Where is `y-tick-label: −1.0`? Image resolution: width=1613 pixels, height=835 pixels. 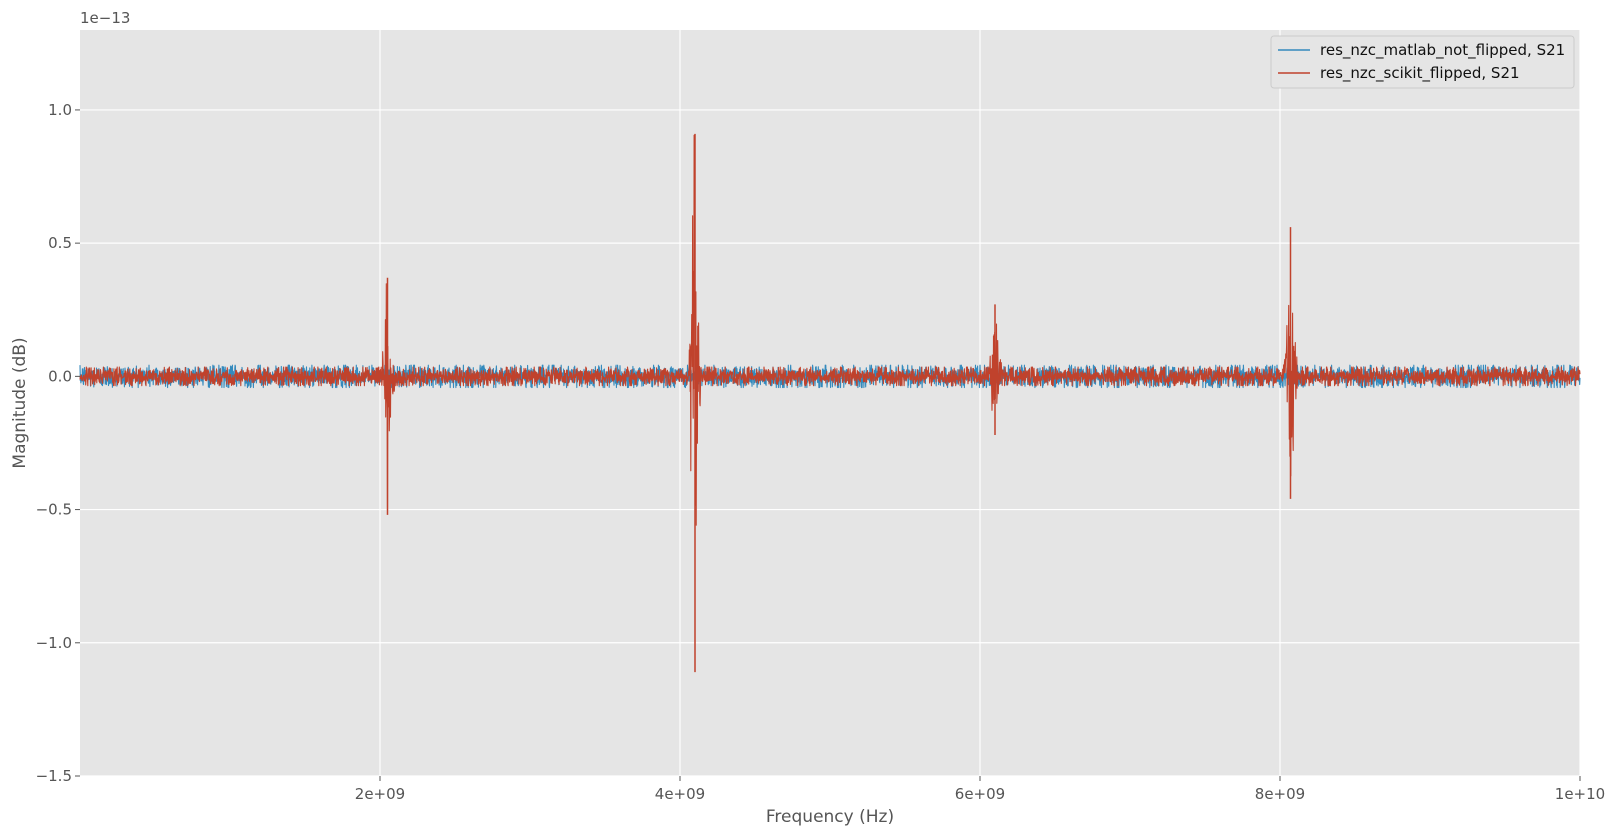 y-tick-label: −1.0 is located at coordinates (54, 643).